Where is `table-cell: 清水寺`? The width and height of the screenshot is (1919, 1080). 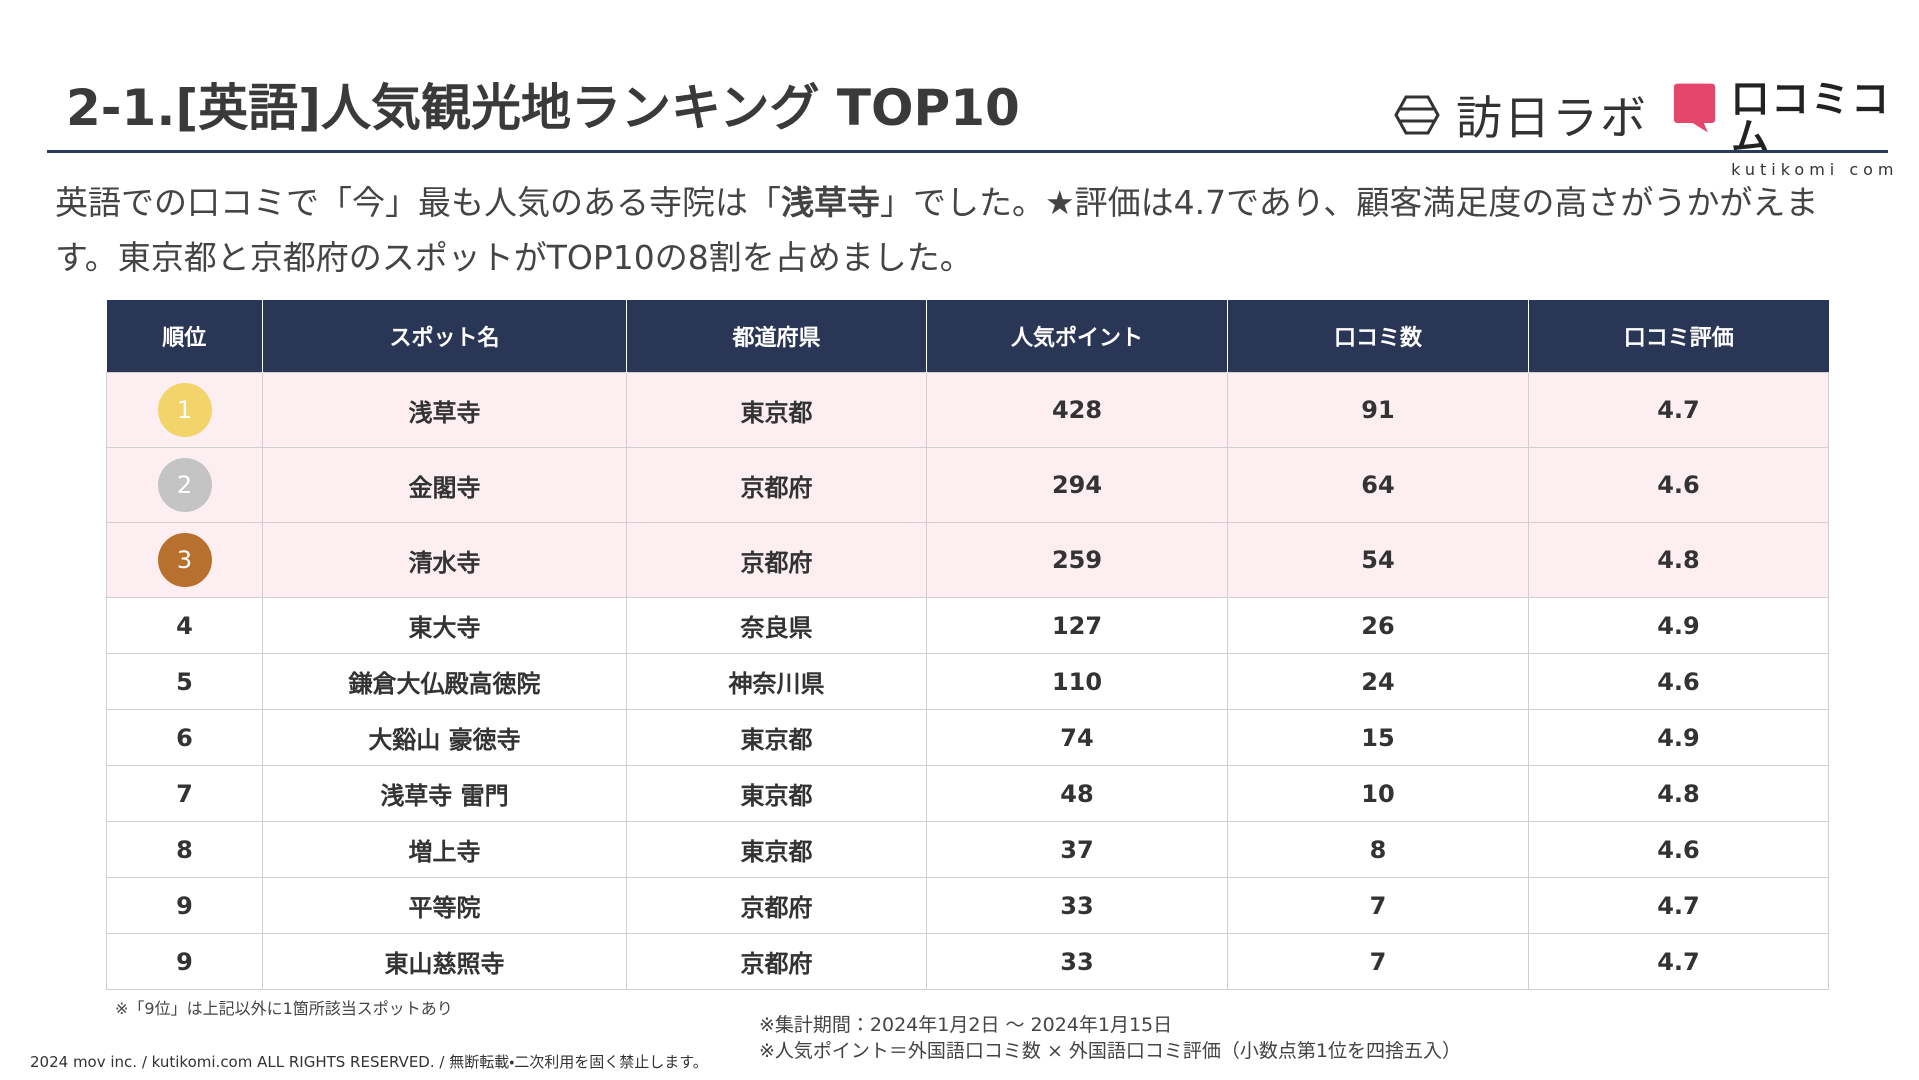
table-cell: 清水寺 is located at coordinates (444, 560).